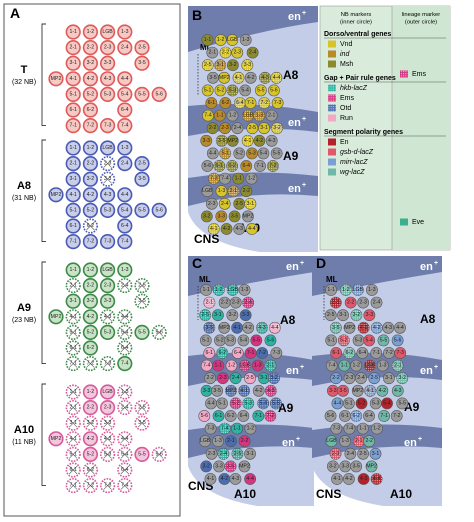 This screenshot has width=474, height=522. What do you see at coordinates (225, 103) in the screenshot?
I see `neuroblast-cell: 6-2` at bounding box center [225, 103].